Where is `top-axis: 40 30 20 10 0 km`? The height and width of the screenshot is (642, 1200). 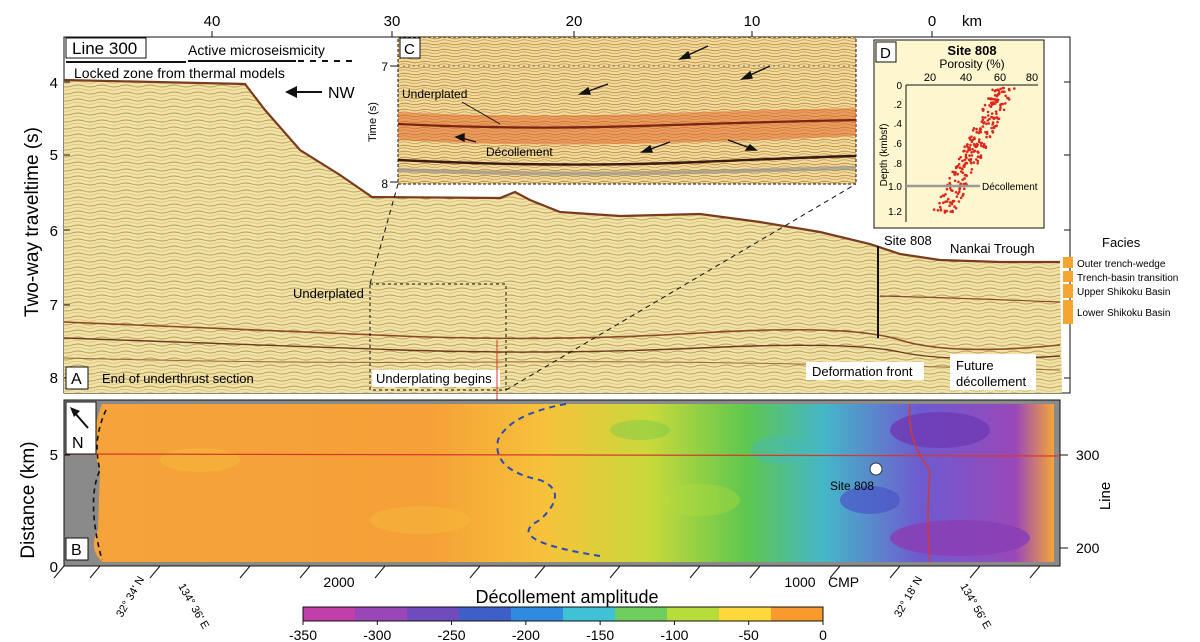
top-axis: 40 30 20 10 0 km is located at coordinates (567, 25).